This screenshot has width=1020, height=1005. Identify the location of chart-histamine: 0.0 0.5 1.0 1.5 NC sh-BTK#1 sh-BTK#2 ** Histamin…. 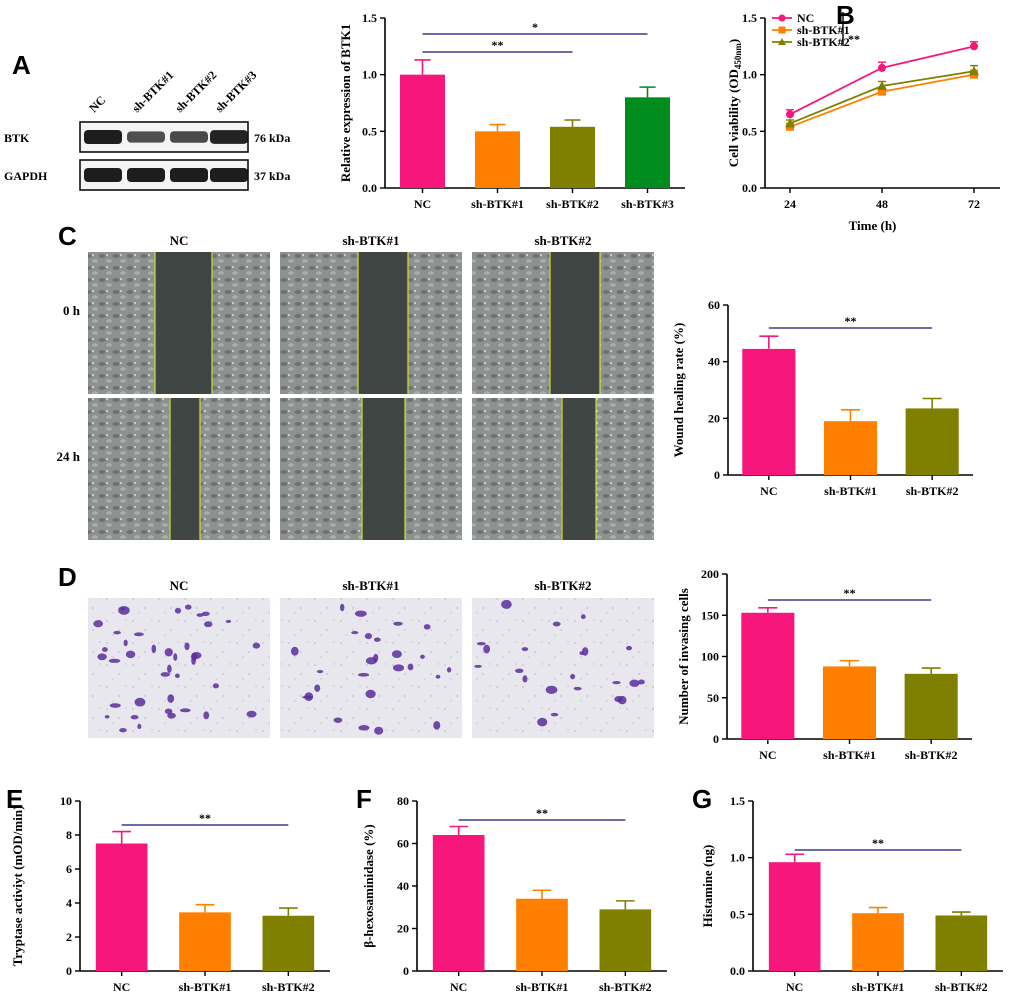
(851, 894).